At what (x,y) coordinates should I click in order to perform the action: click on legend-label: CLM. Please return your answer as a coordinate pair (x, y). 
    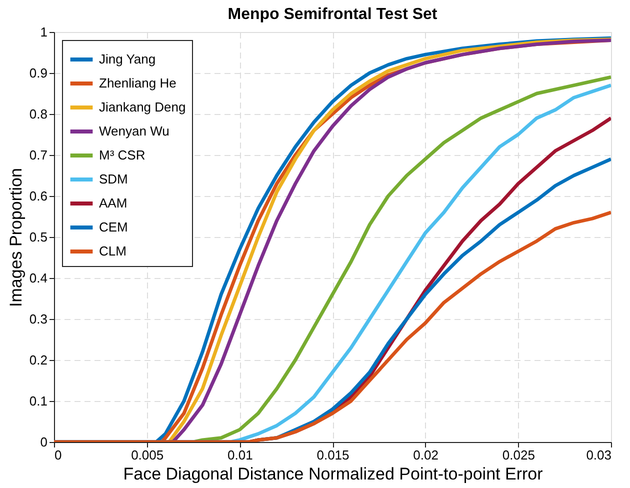
    Looking at the image, I should click on (112, 251).